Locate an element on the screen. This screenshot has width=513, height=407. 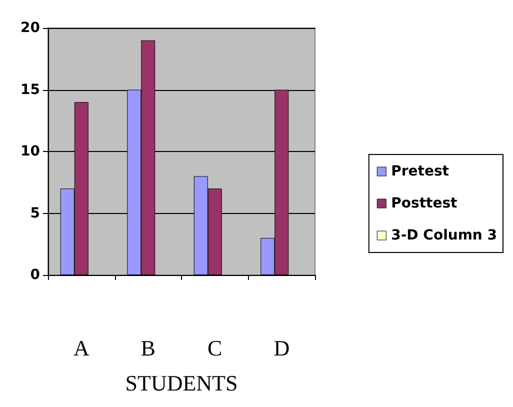
legend-label: Posttest is located at coordinates (424, 204).